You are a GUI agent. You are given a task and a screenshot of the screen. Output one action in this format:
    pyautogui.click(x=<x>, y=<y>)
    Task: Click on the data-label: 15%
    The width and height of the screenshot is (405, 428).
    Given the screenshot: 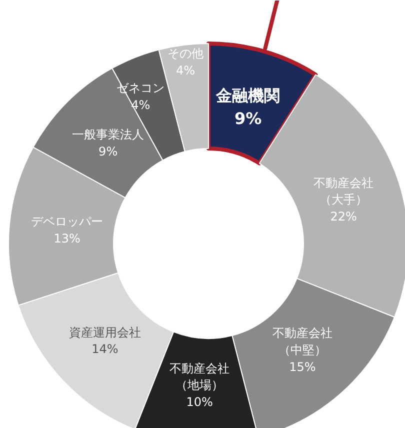 What is the action you would take?
    pyautogui.click(x=302, y=367)
    